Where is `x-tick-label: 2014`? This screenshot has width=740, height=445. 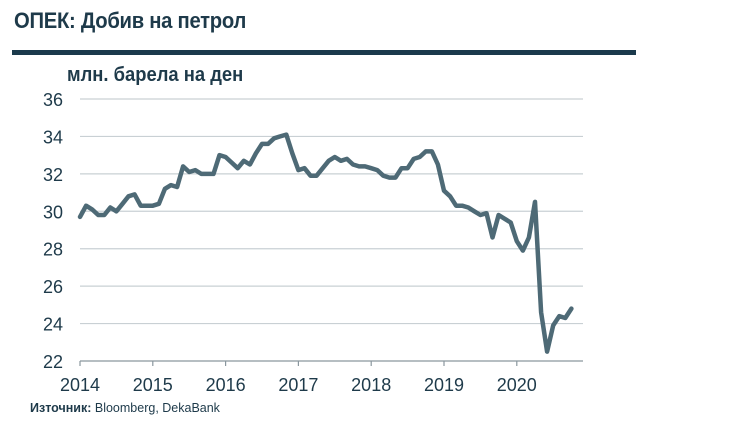
x-tick-label: 2014 is located at coordinates (80, 385).